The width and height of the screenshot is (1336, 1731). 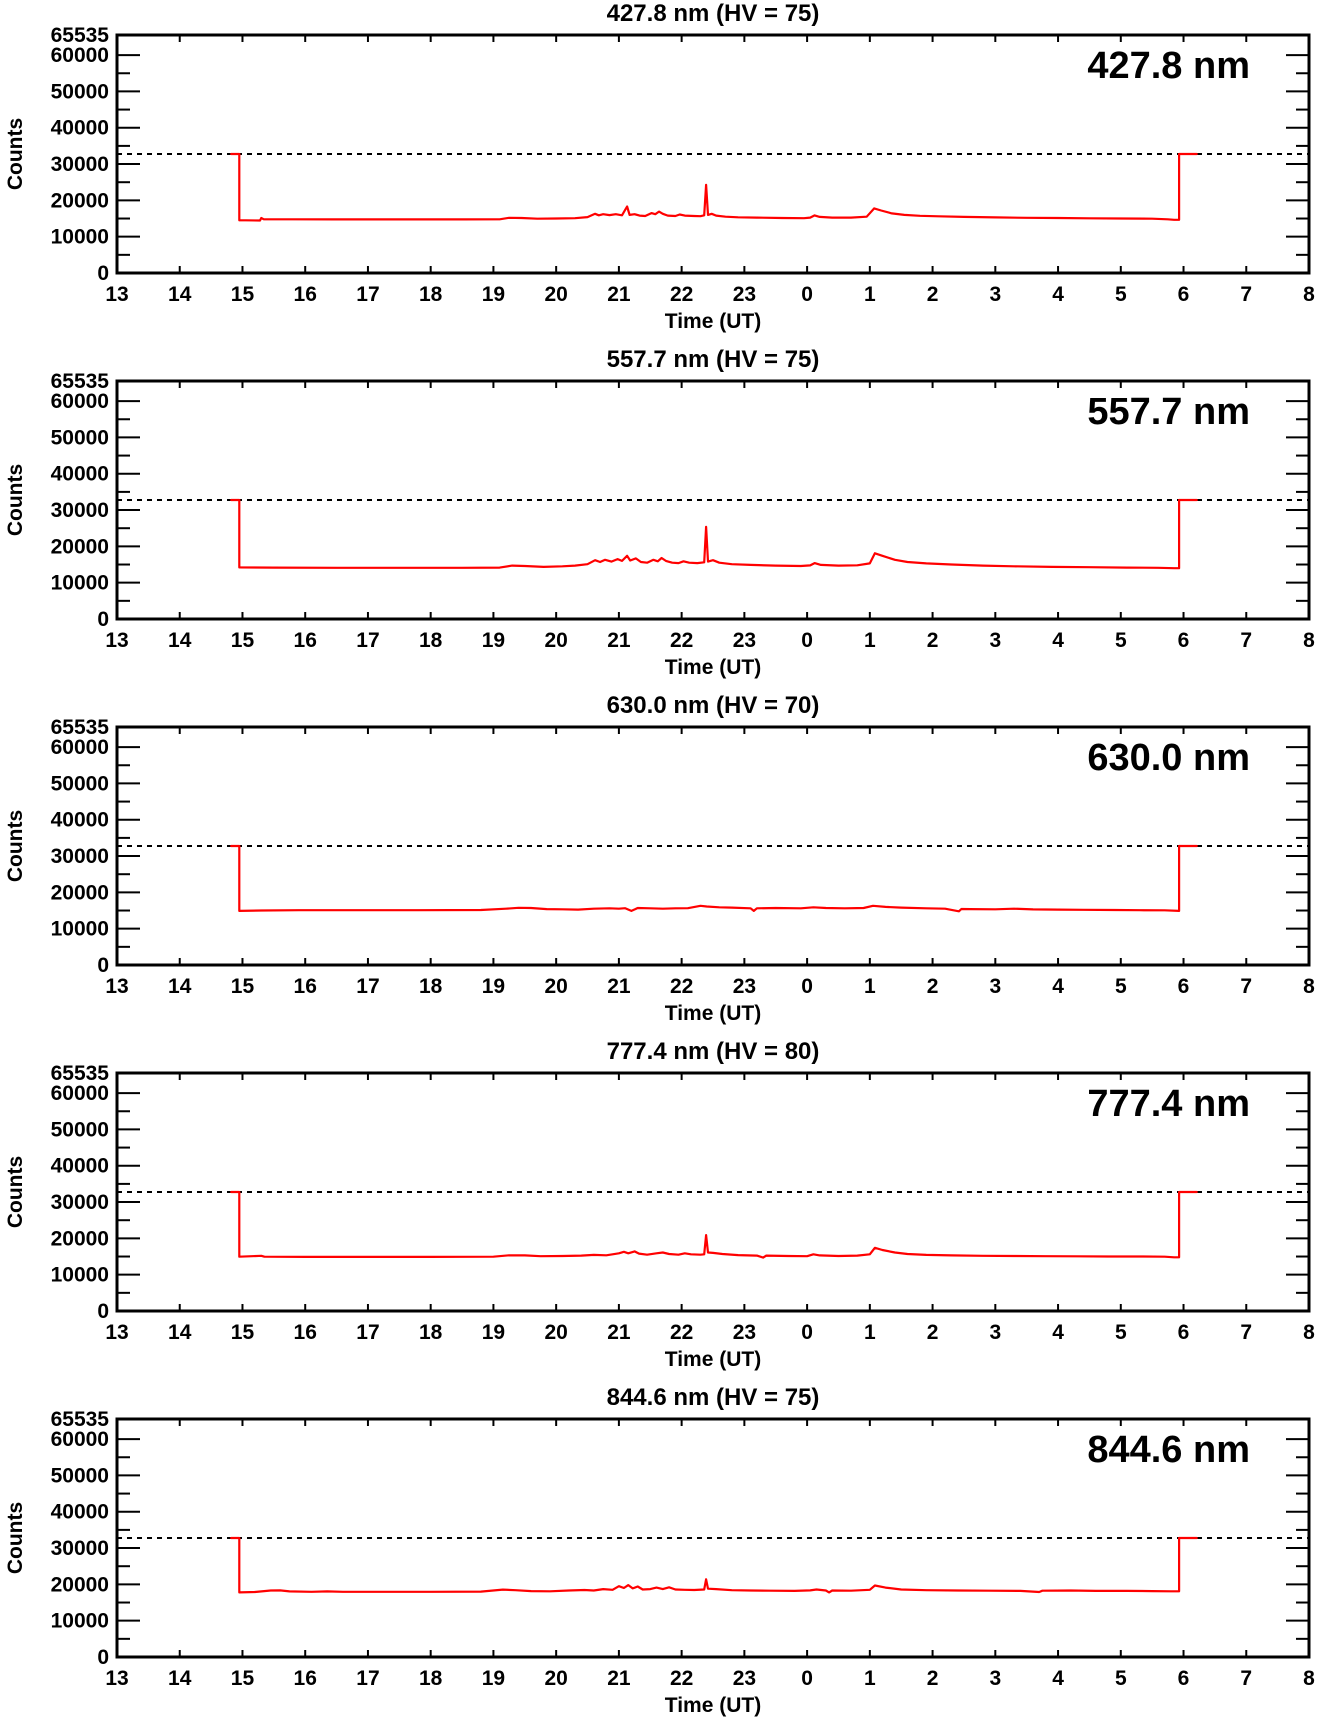 What do you see at coordinates (1168, 66) in the screenshot?
I see `wavelength-label: 427.8 nm` at bounding box center [1168, 66].